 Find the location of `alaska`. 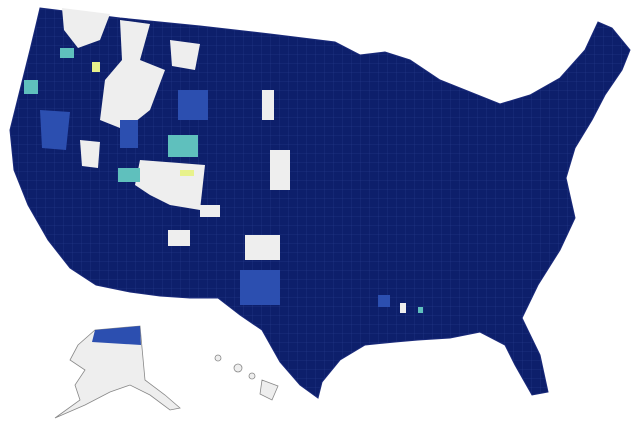

alaska is located at coordinates (117, 372).